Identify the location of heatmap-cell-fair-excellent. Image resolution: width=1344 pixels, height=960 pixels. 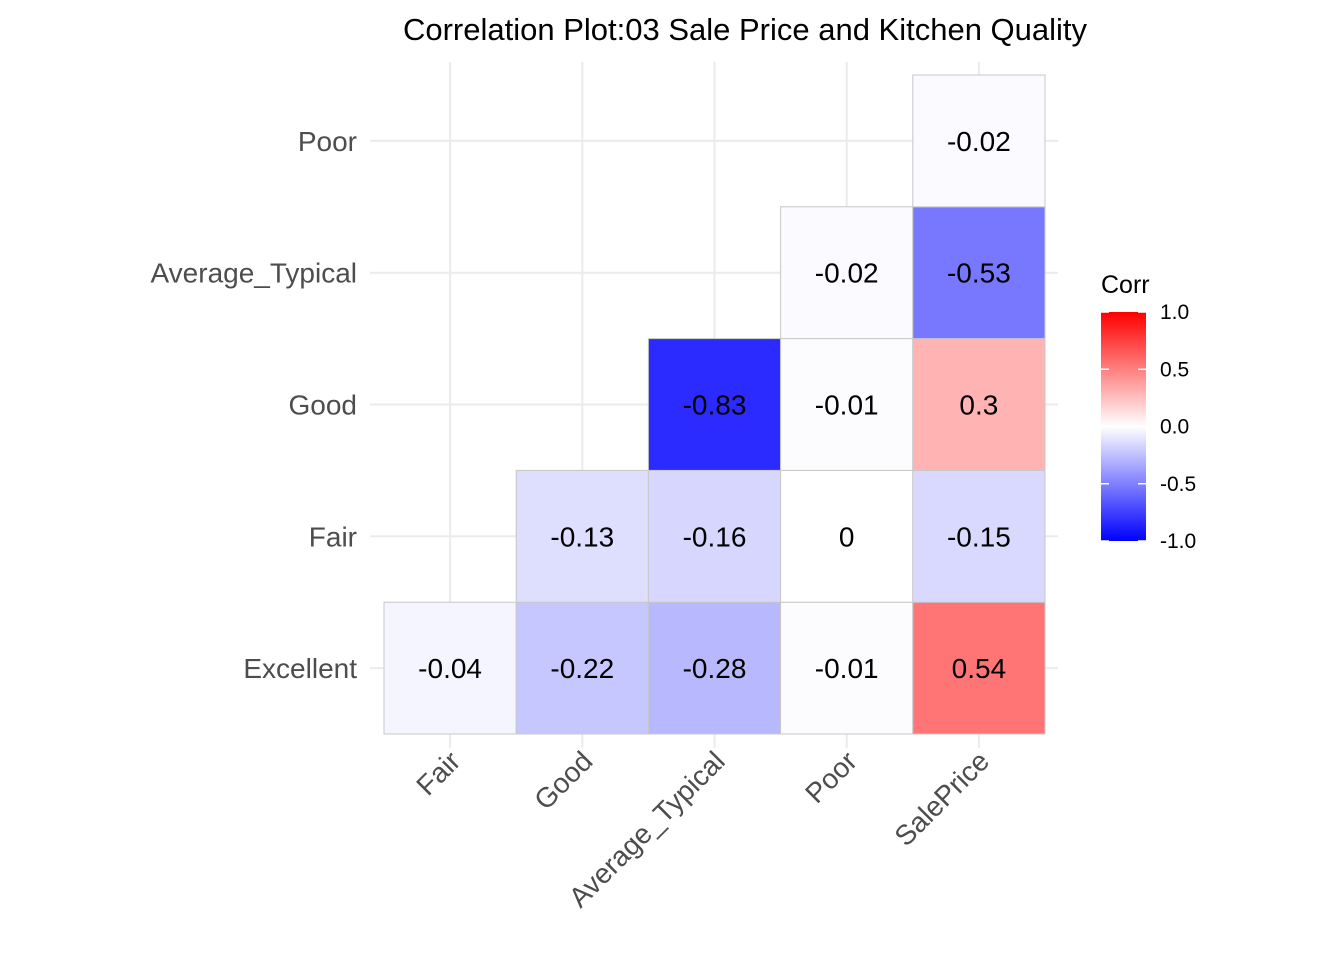
(450, 668).